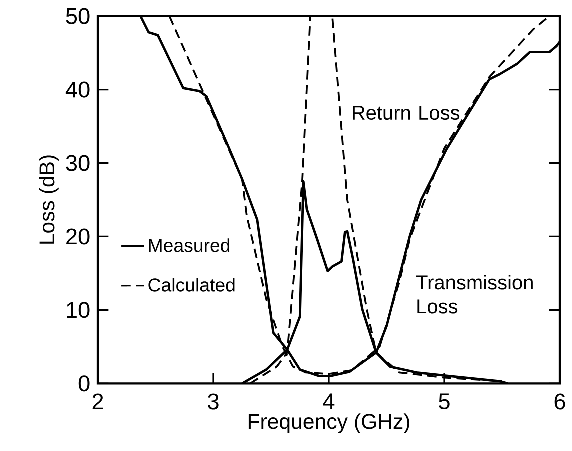 Image resolution: width=572 pixels, height=451 pixels. Describe the element at coordinates (444, 402) in the screenshot. I see `x-tick-label: 5` at that location.